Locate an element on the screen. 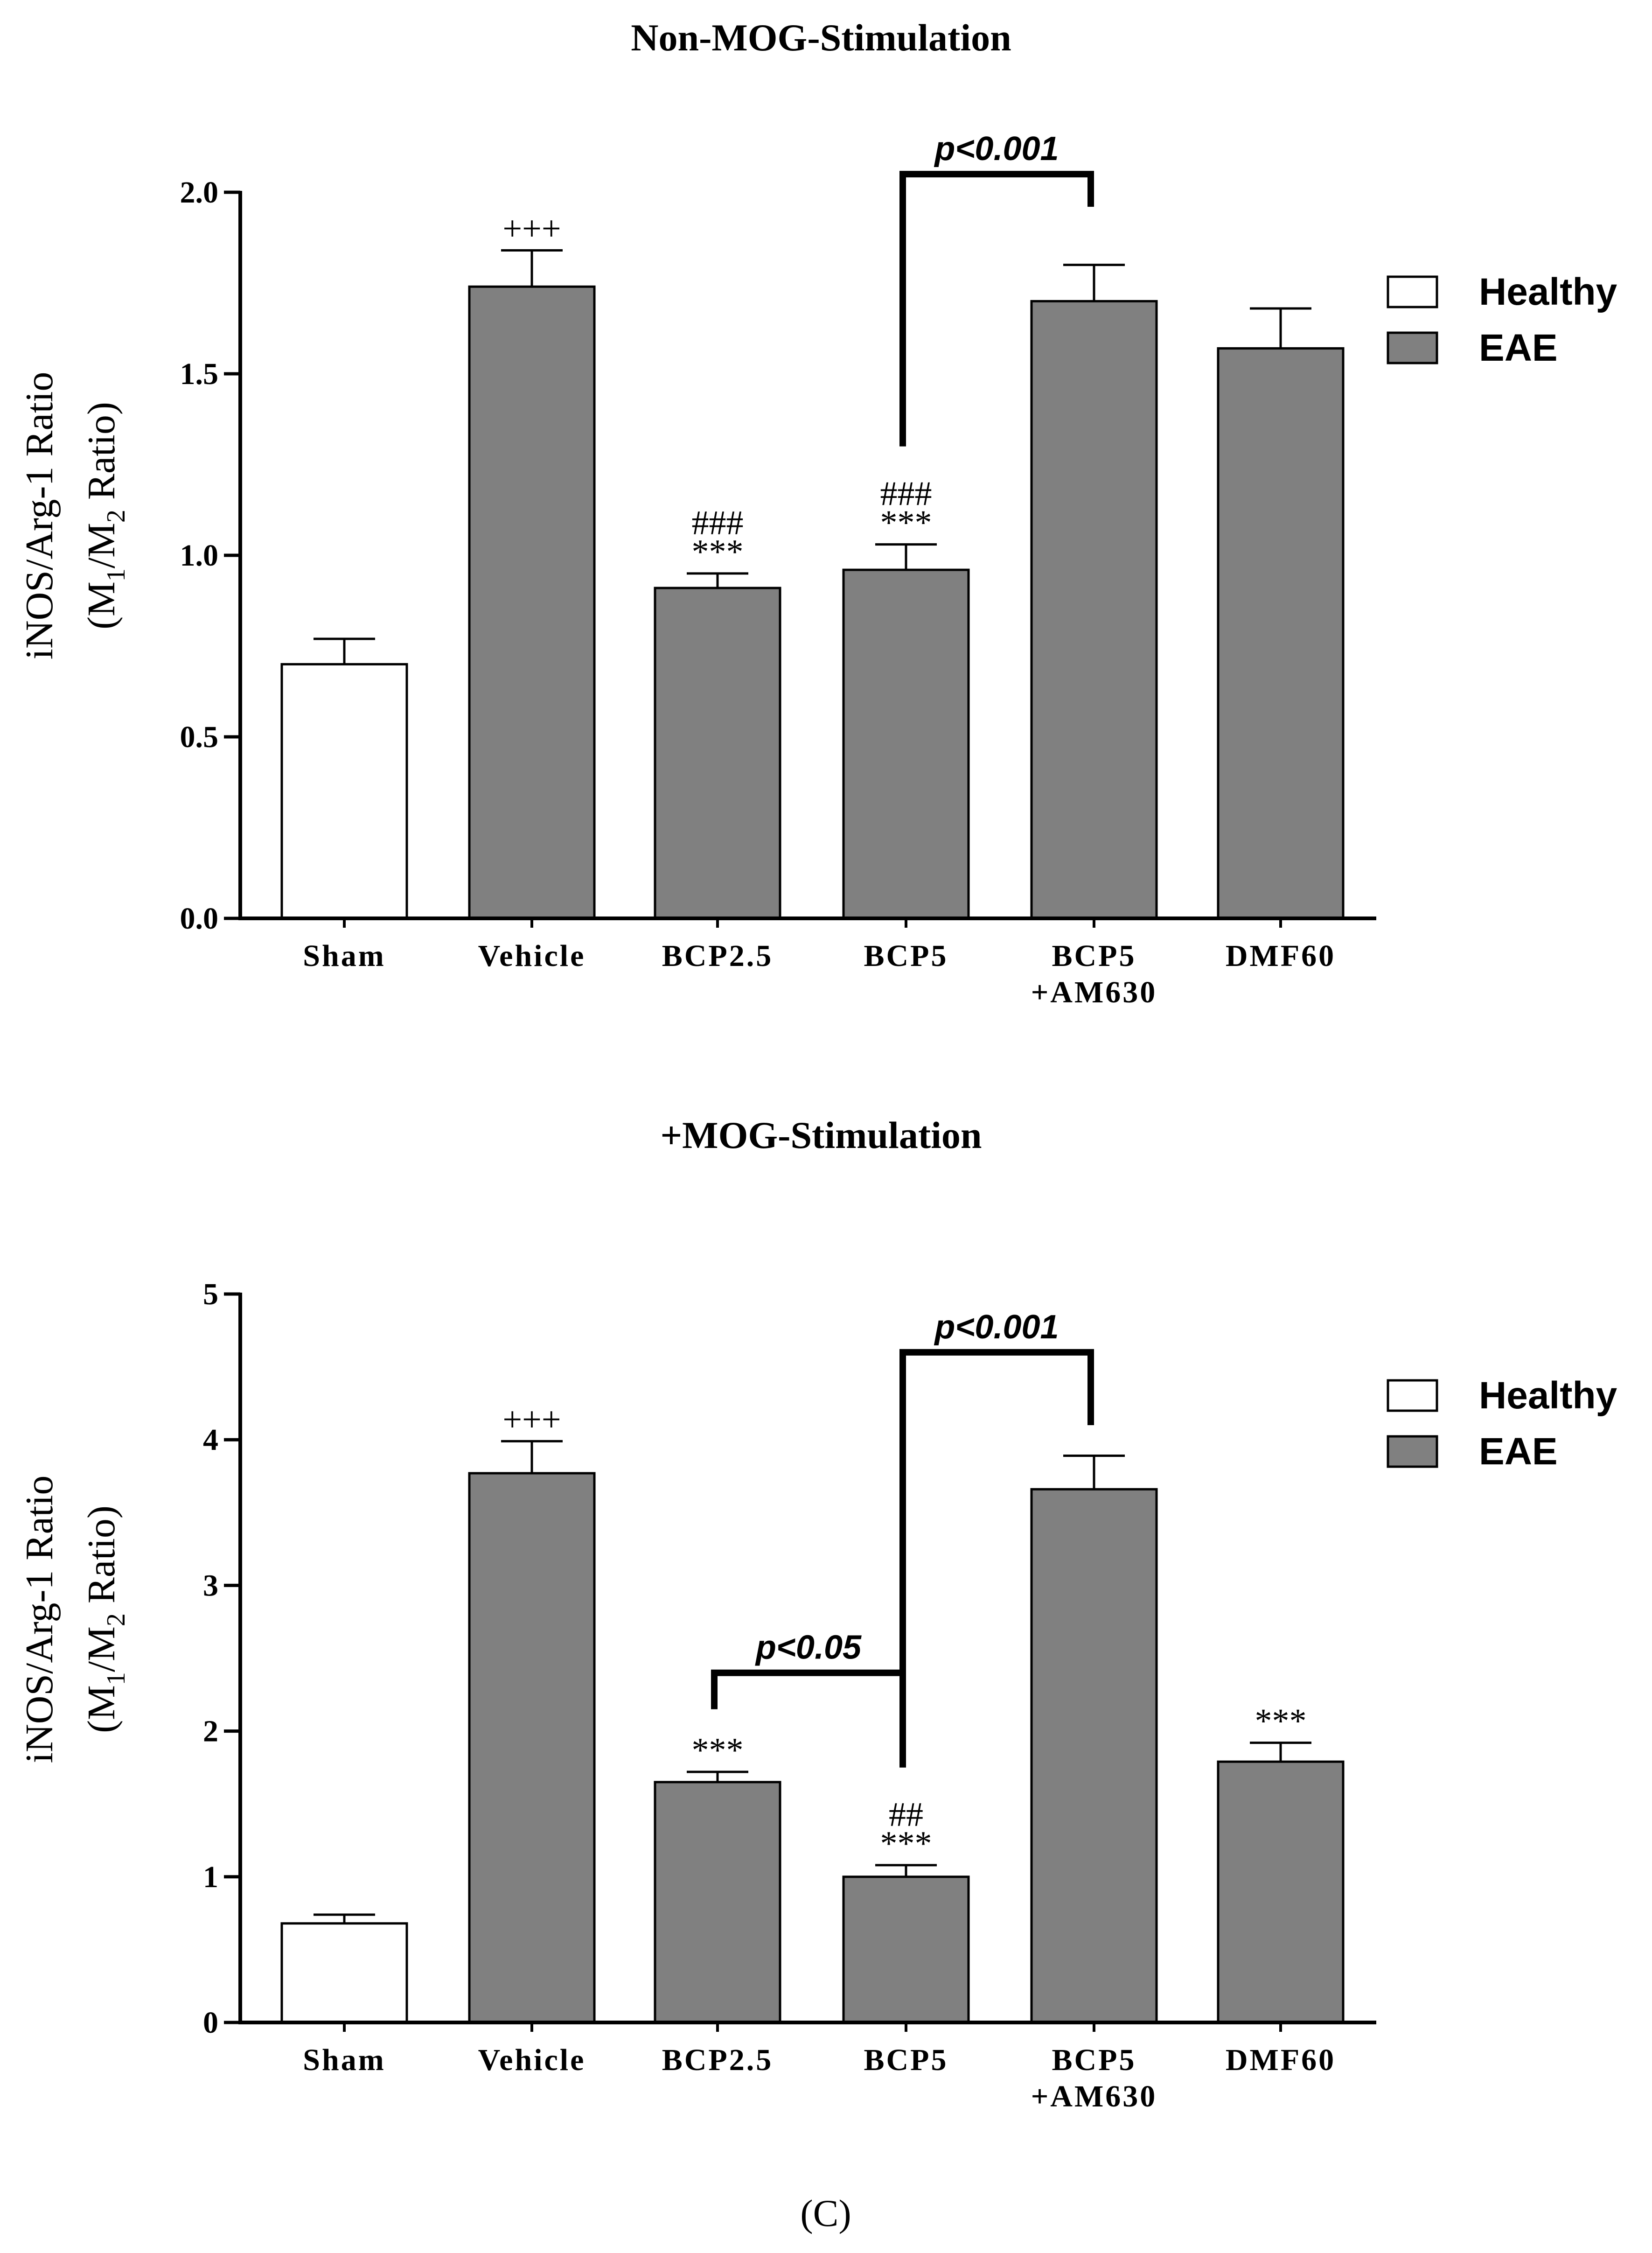  y-tick-label: 1 is located at coordinates (211, 1877).